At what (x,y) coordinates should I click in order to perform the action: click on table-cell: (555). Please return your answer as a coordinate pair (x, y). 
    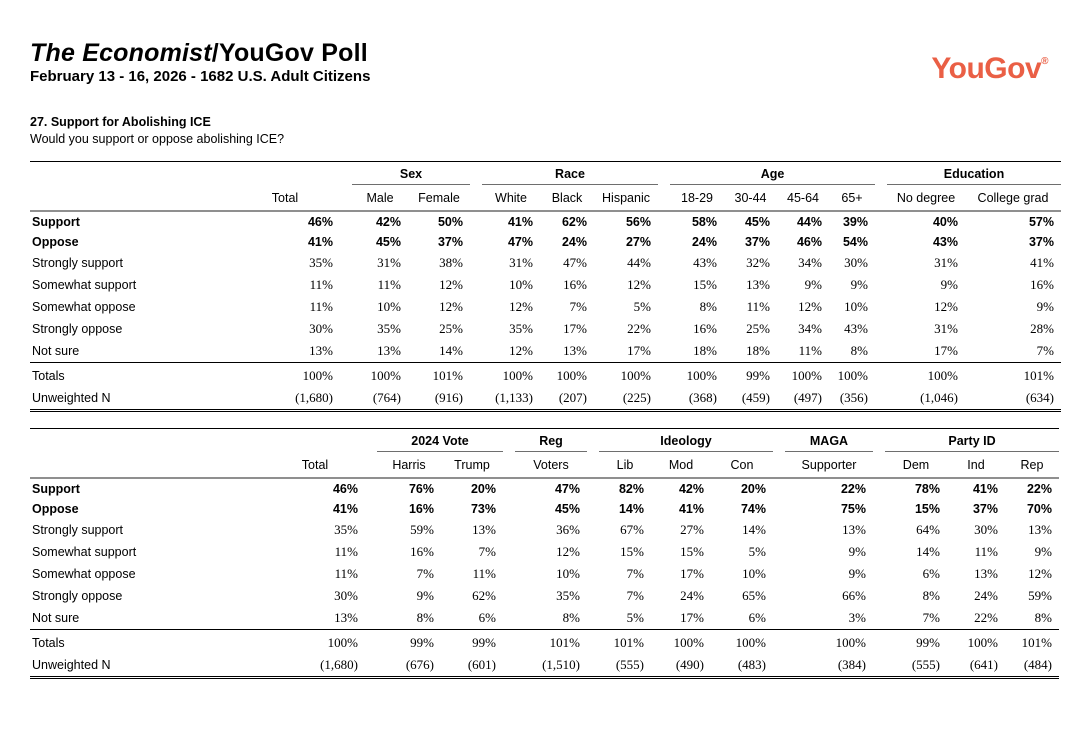
    Looking at the image, I should click on (925, 664).